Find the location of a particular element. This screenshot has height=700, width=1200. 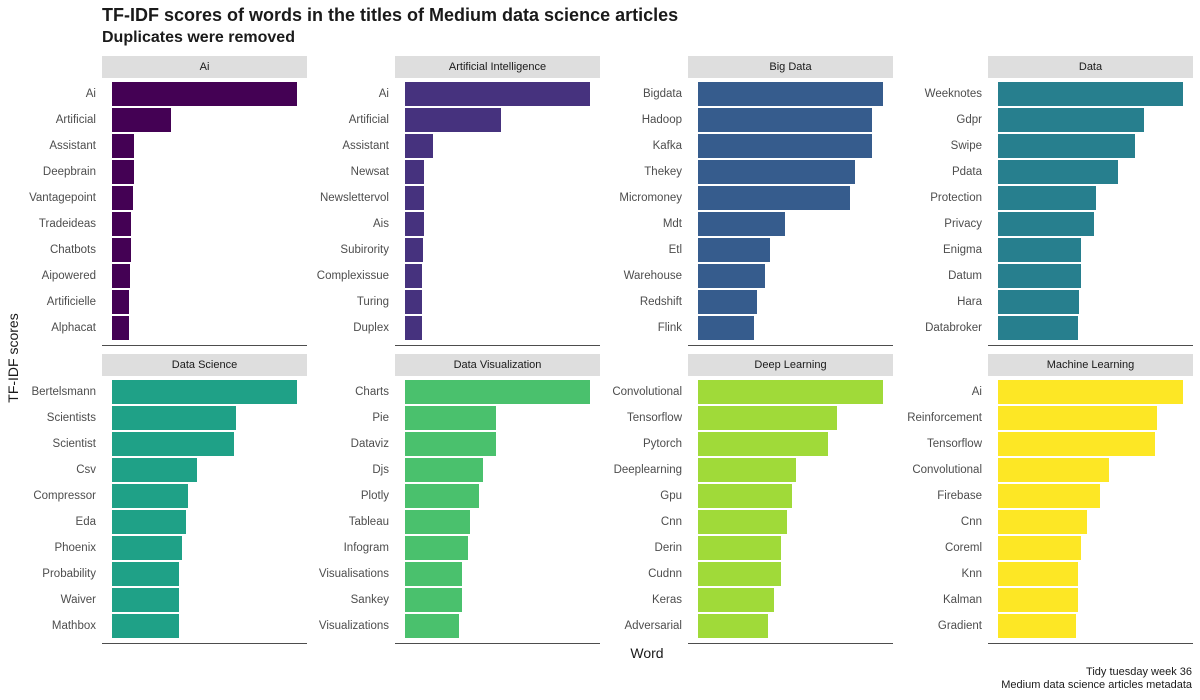

bar-row: Subirority is located at coordinates (470, 250).